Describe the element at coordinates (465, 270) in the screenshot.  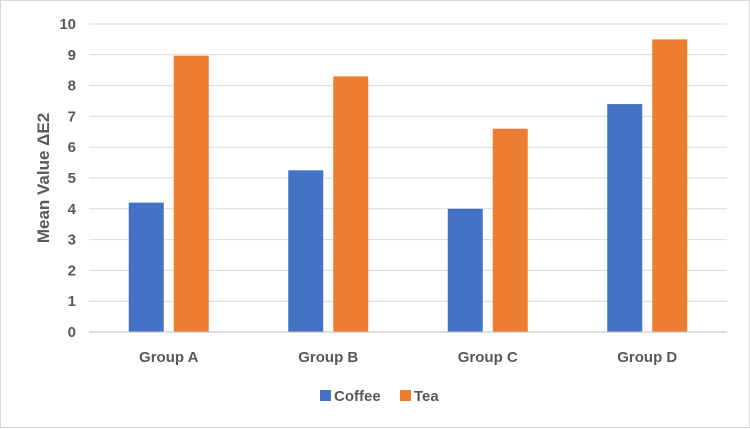
I see `bar-coffee-group-c` at that location.